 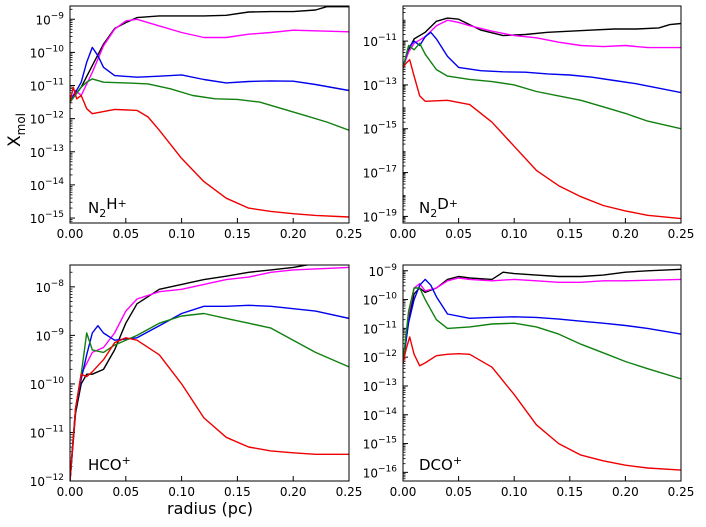 What do you see at coordinates (107, 207) in the screenshot?
I see `species-label: N2H+` at bounding box center [107, 207].